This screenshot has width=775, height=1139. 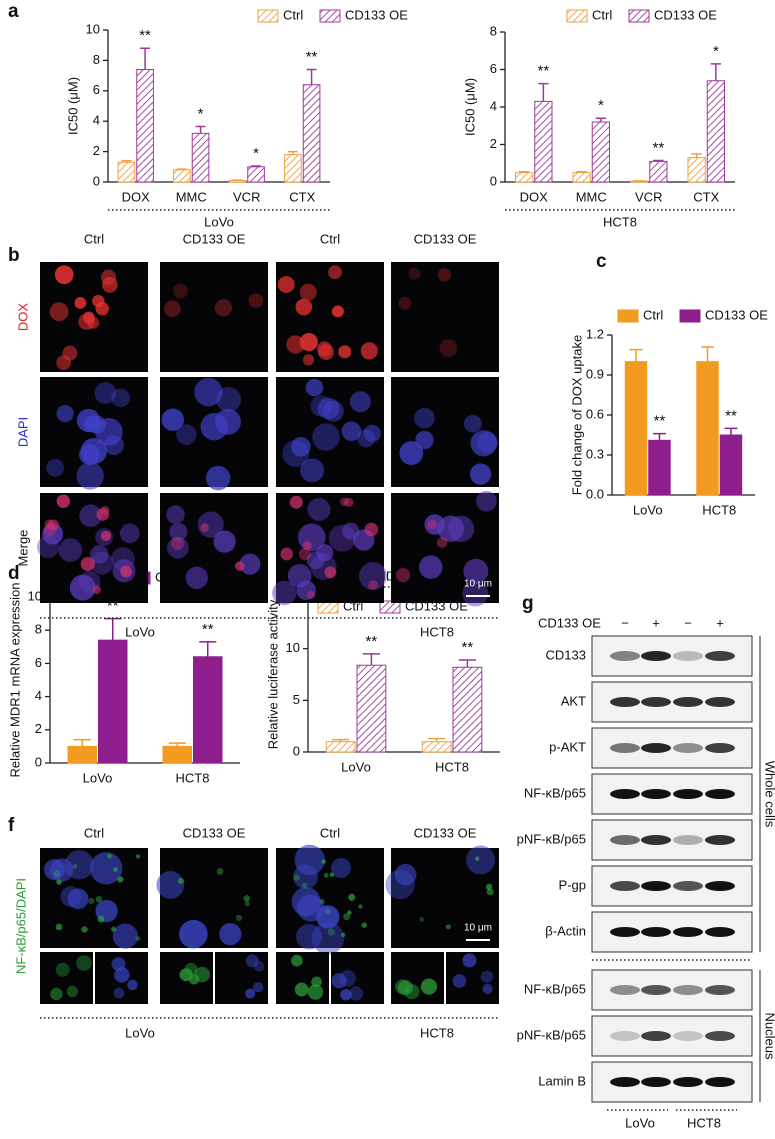 I want to click on panel-letter: a, so click(x=13, y=11).